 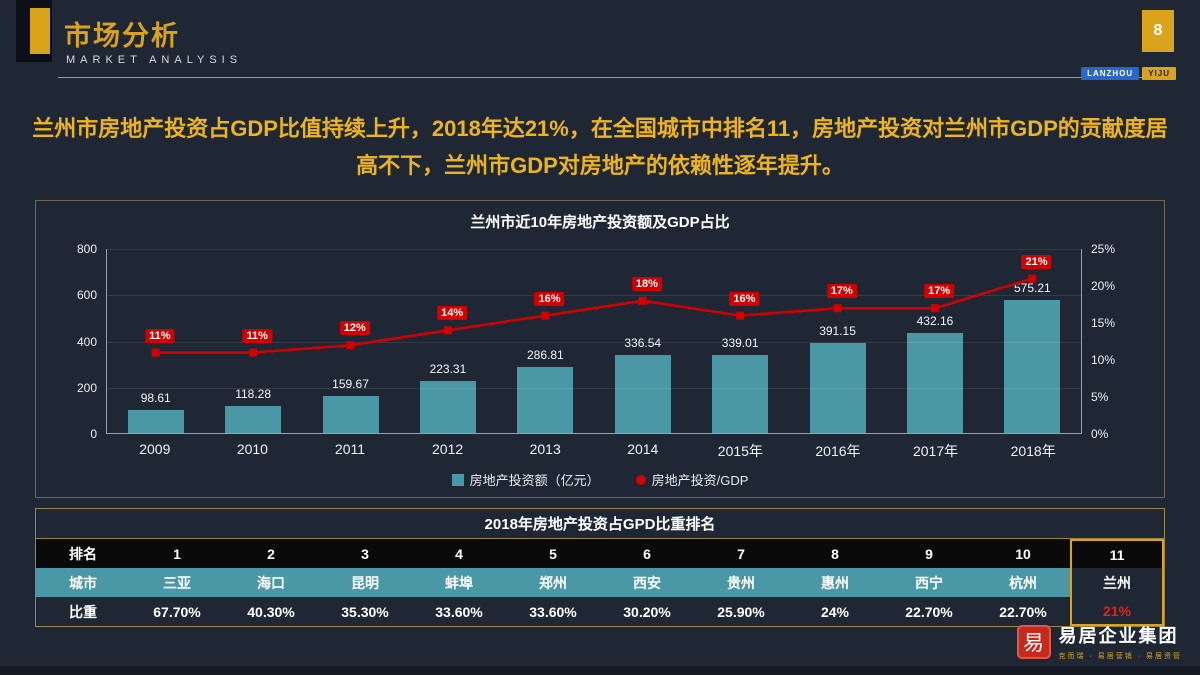 What do you see at coordinates (83, 611) in the screenshot?
I see `row-header-cell: 比重` at bounding box center [83, 611].